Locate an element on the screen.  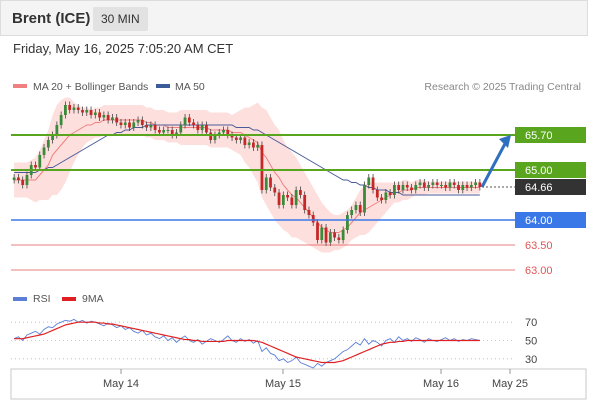
rsi-tick-label: 50 is located at coordinates (531, 342).